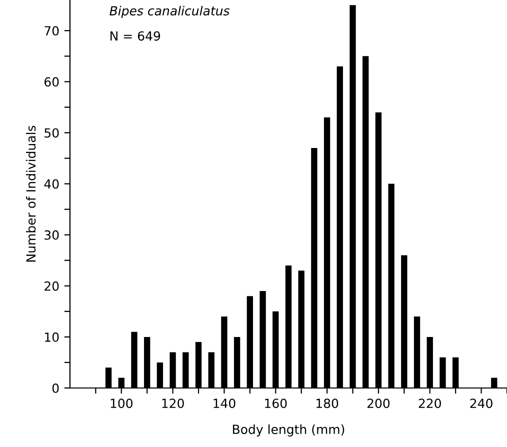 The image size is (507, 447). What do you see at coordinates (135, 36) in the screenshot?
I see `annotation: N = 649` at bounding box center [135, 36].